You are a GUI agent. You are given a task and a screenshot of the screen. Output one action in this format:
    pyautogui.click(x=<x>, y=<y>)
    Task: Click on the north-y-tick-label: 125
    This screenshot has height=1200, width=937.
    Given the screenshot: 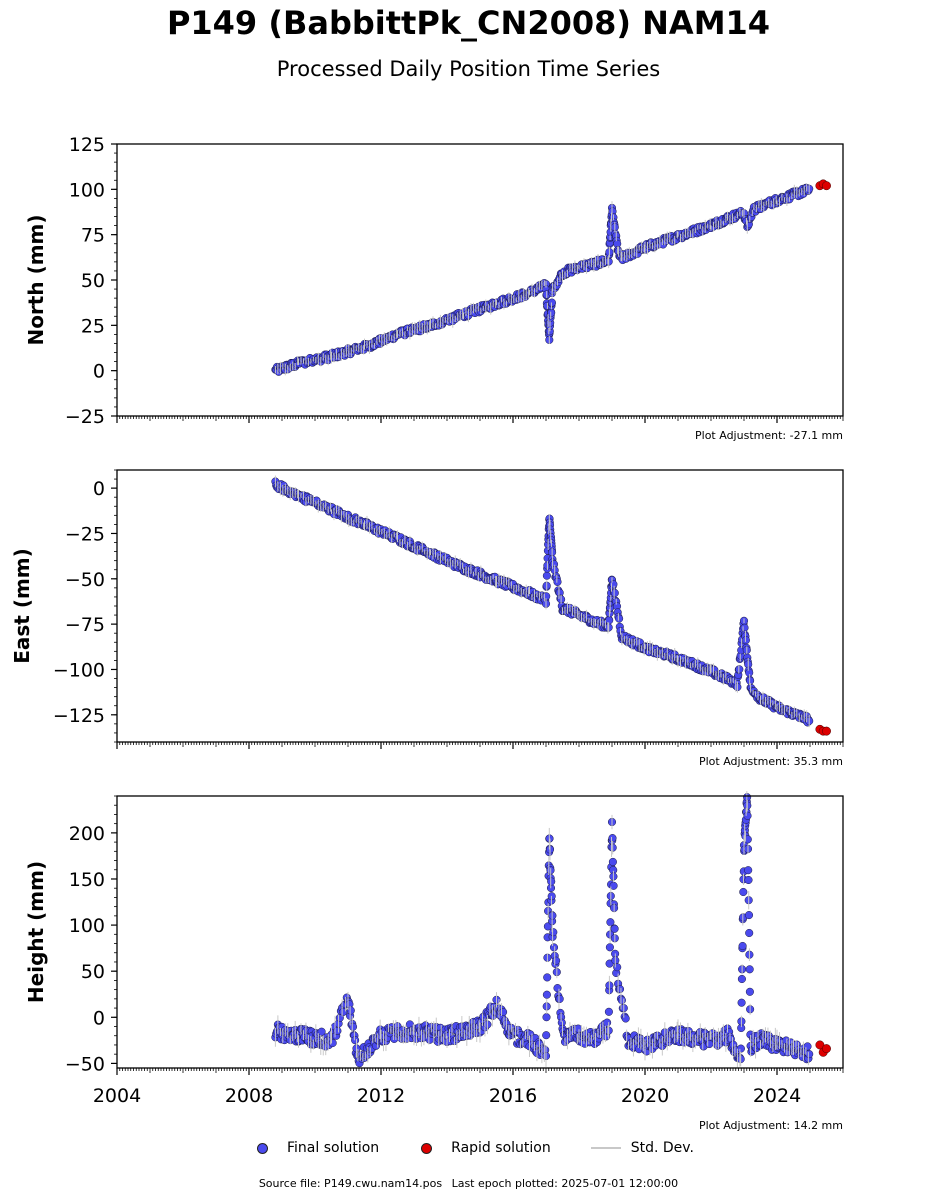 What is the action you would take?
    pyautogui.click(x=87, y=145)
    